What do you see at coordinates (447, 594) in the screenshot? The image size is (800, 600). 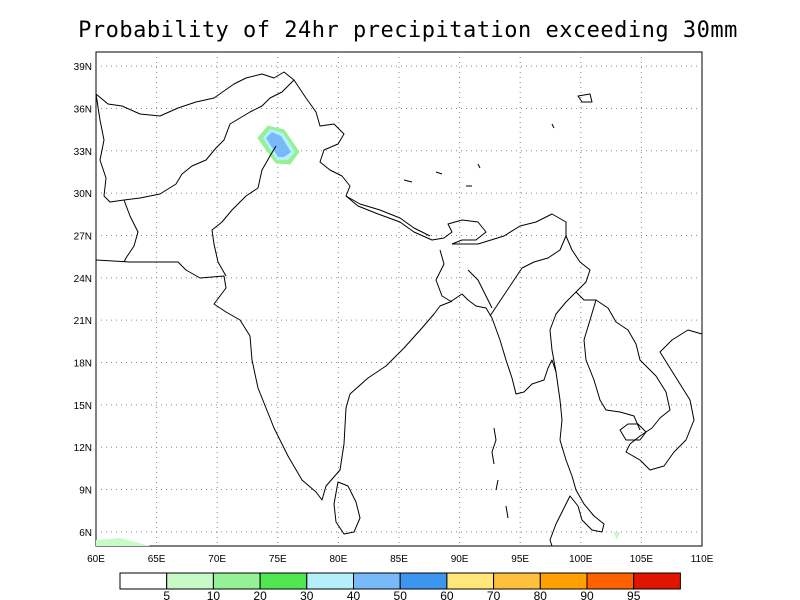 I see `colorbar-label: 60` at bounding box center [447, 594].